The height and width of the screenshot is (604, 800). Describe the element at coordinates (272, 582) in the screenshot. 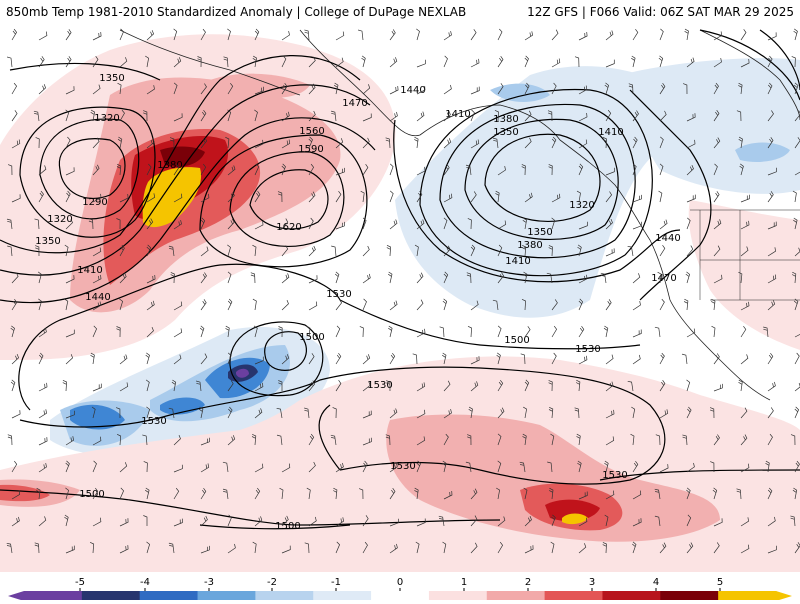

I see `colorbar-tick-label: -2` at that location.